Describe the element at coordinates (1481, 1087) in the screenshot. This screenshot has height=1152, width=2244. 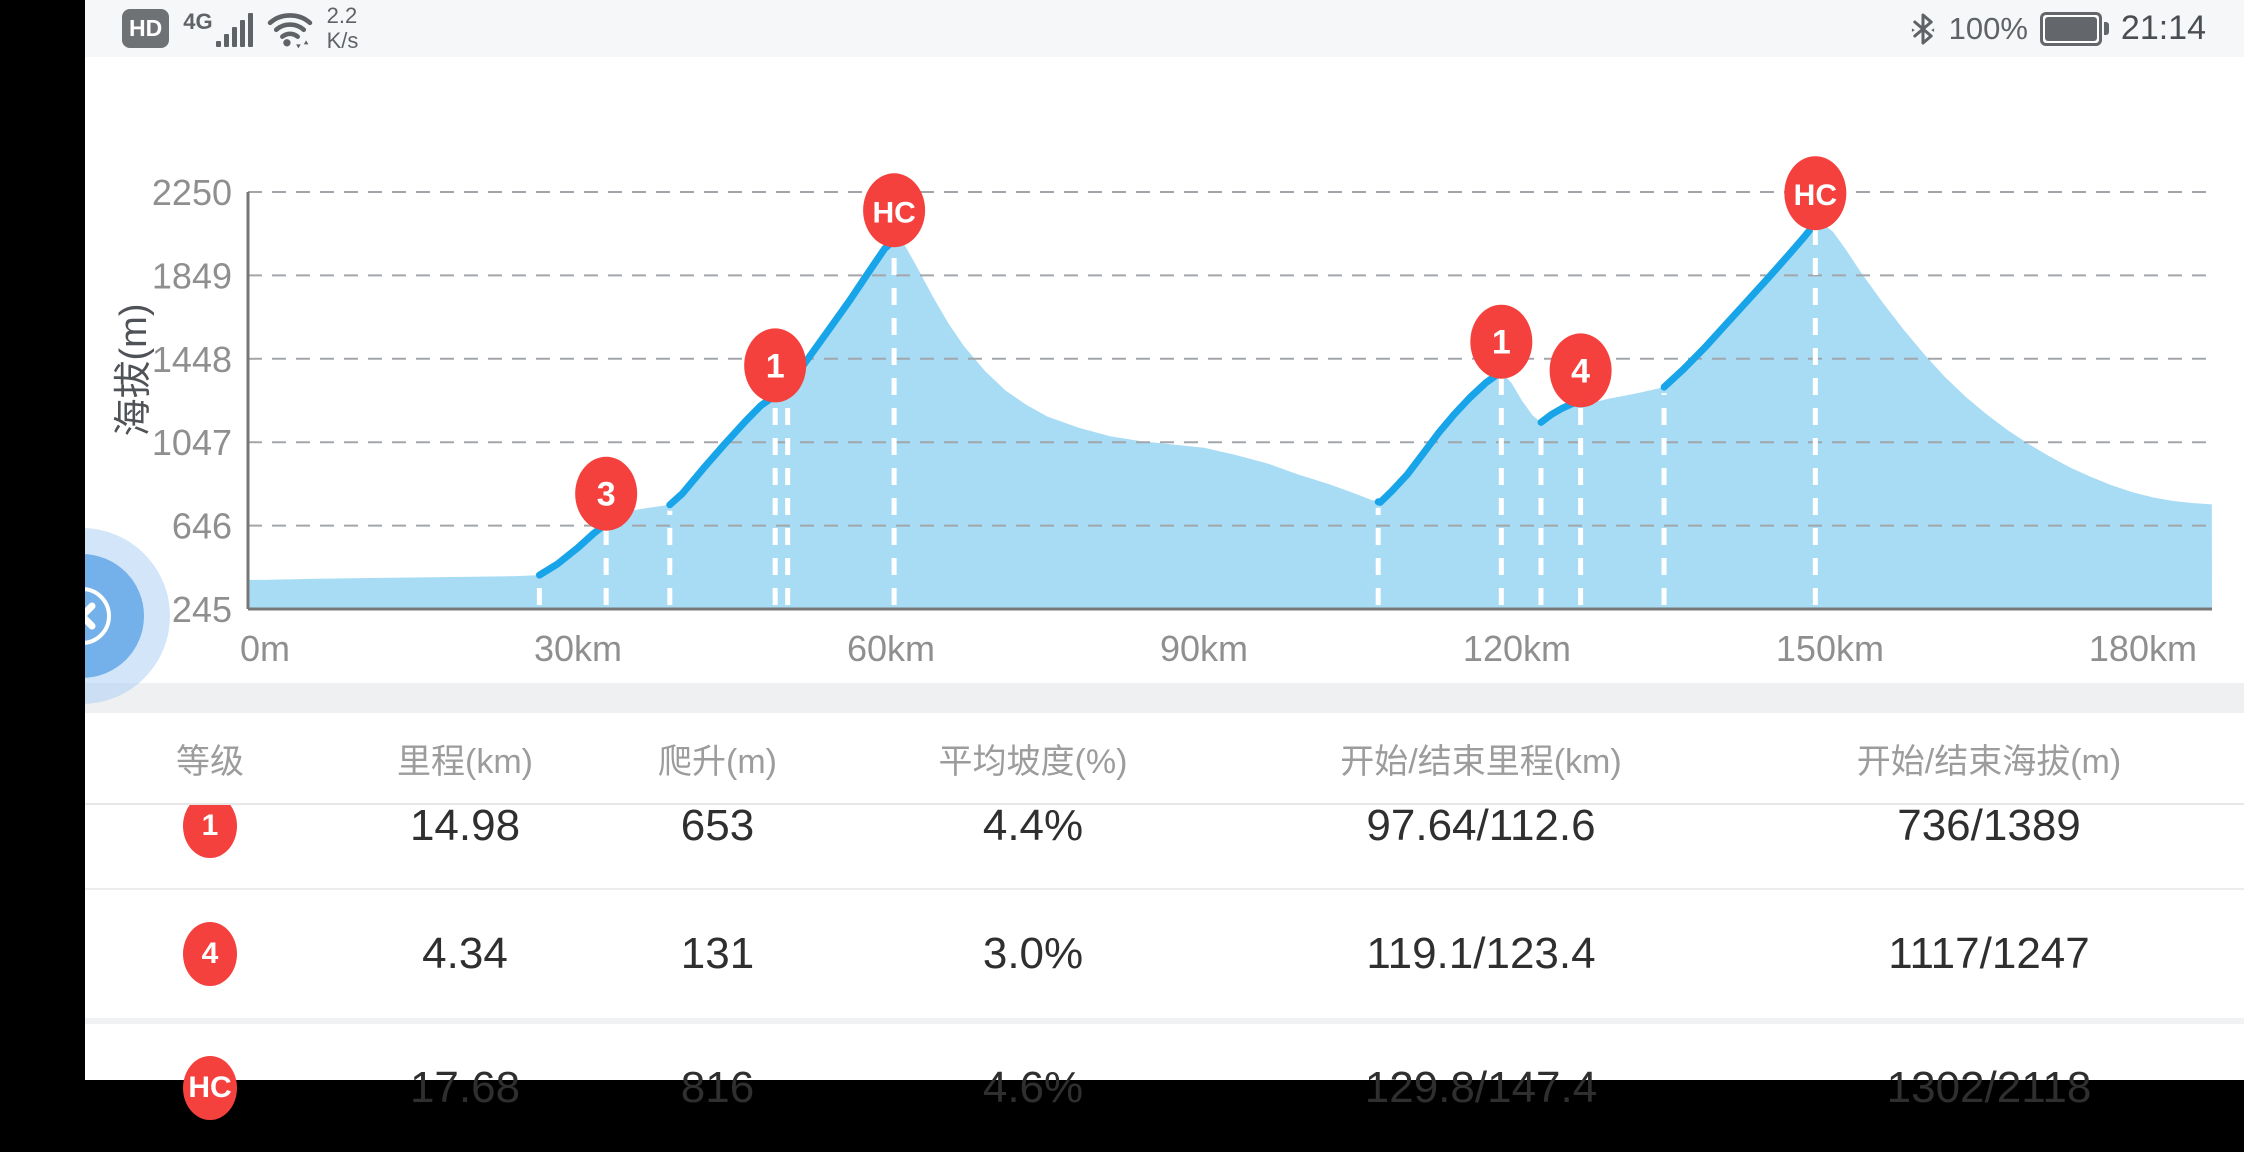
I see `start-end-km-value: 129.8/147.4` at that location.